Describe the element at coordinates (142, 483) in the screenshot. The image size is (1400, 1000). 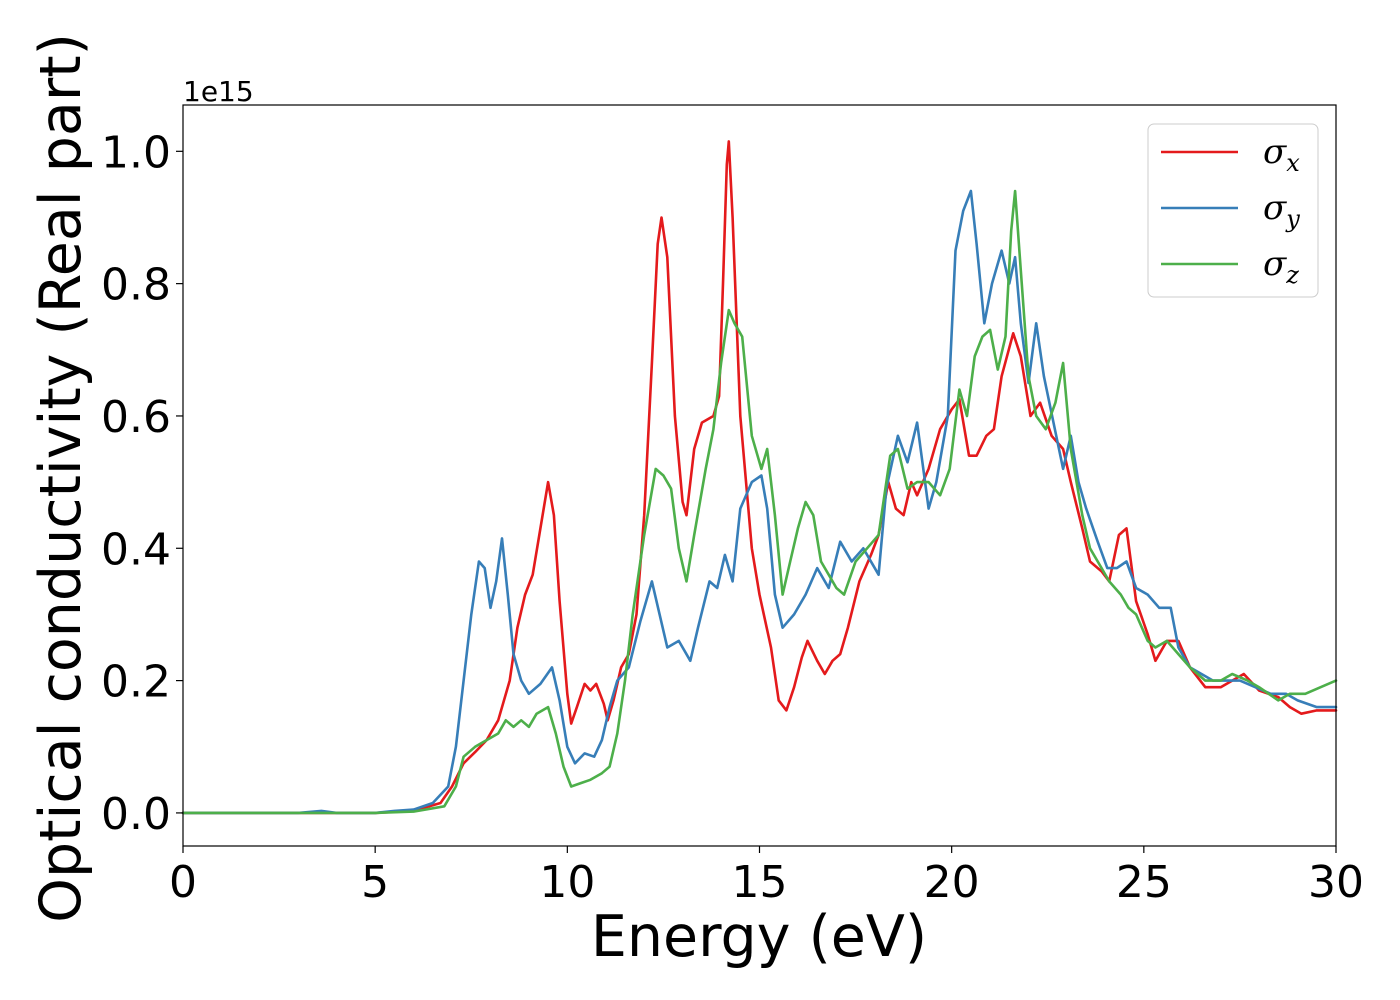
I see `y-axis: 0.0 0.2 0.4 0.6 0.8 1.0` at that location.